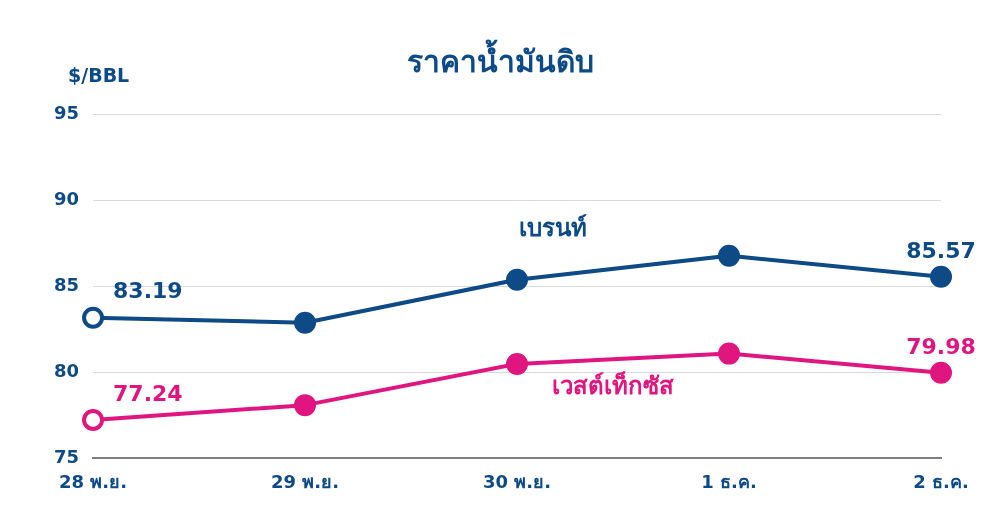 The image size is (1001, 514). I want to click on series-label: เวสต์เท็กซัส, so click(613, 386).